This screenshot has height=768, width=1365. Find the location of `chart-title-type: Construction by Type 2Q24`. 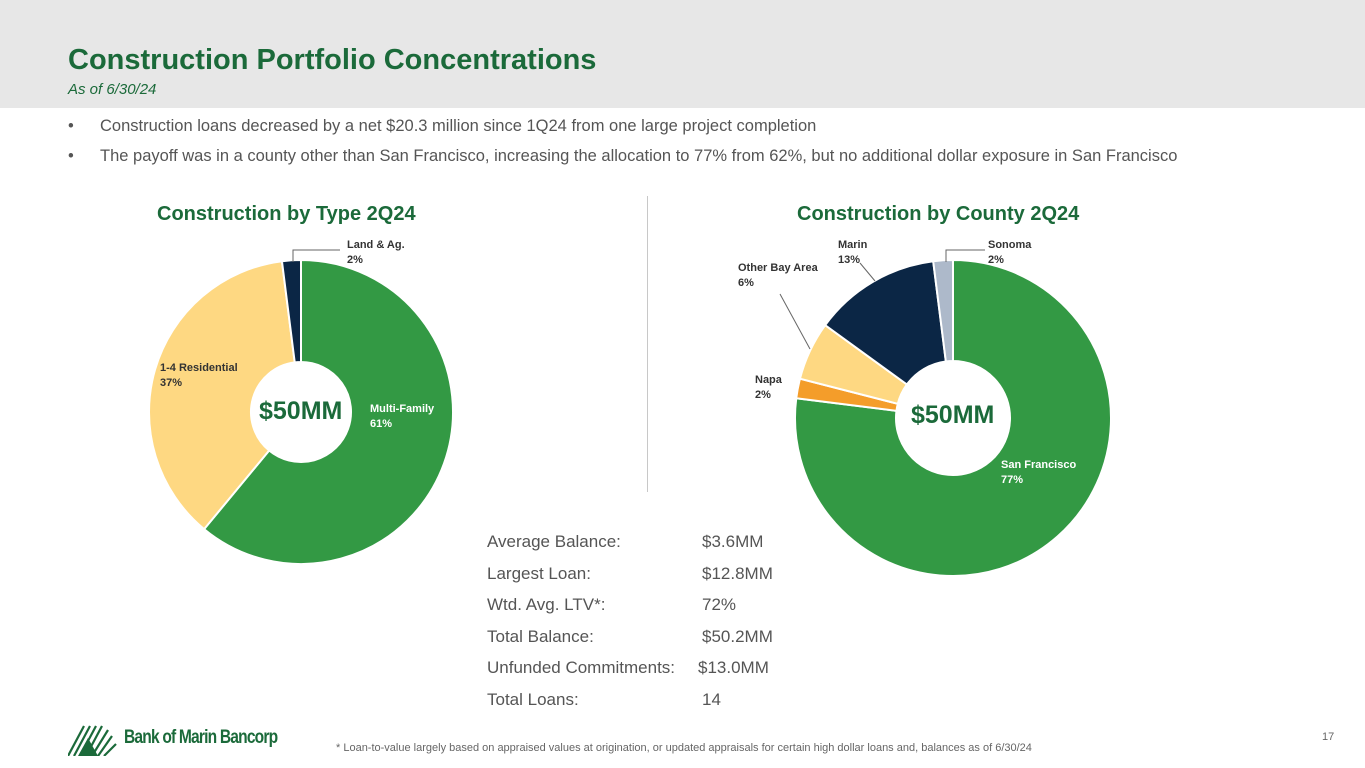

chart-title-type: Construction by Type 2Q24 is located at coordinates (286, 214).